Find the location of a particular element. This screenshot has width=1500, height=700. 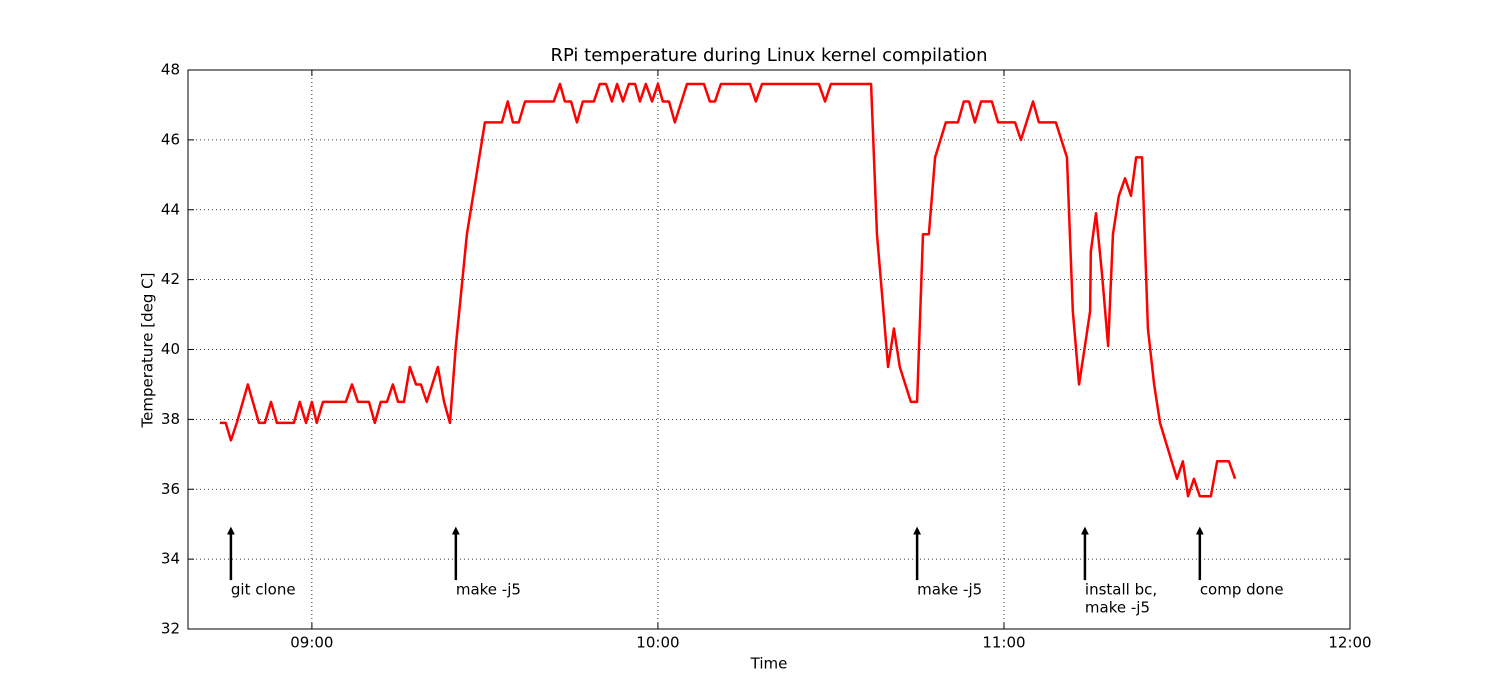

y-tick-label: 40 is located at coordinates (170, 349).